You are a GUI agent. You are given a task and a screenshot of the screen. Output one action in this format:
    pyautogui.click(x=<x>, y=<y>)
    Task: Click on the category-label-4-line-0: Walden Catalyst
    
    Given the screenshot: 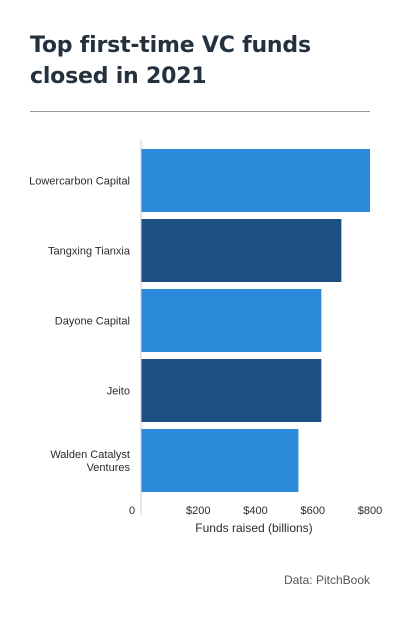 What is the action you would take?
    pyautogui.click(x=90, y=455)
    